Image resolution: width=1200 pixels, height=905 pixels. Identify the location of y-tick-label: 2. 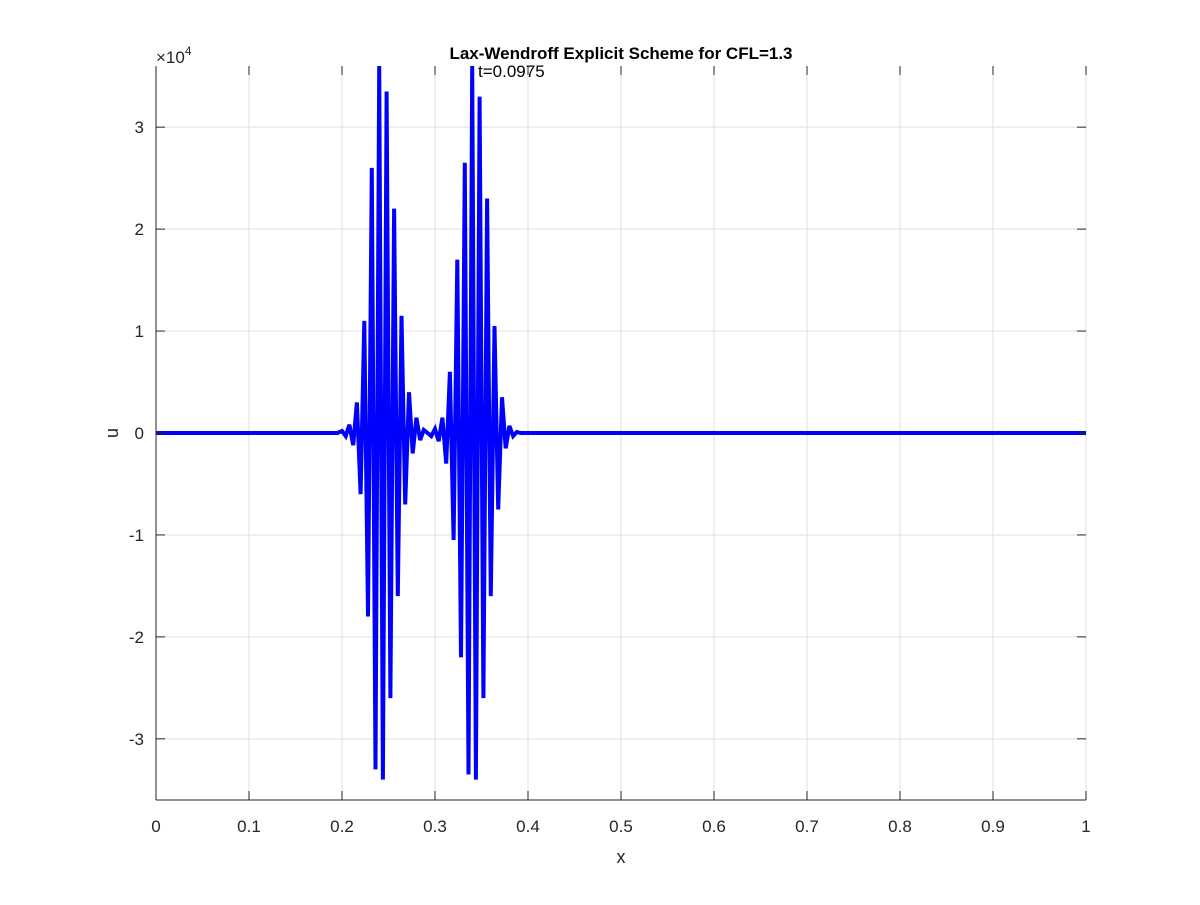
(139, 229).